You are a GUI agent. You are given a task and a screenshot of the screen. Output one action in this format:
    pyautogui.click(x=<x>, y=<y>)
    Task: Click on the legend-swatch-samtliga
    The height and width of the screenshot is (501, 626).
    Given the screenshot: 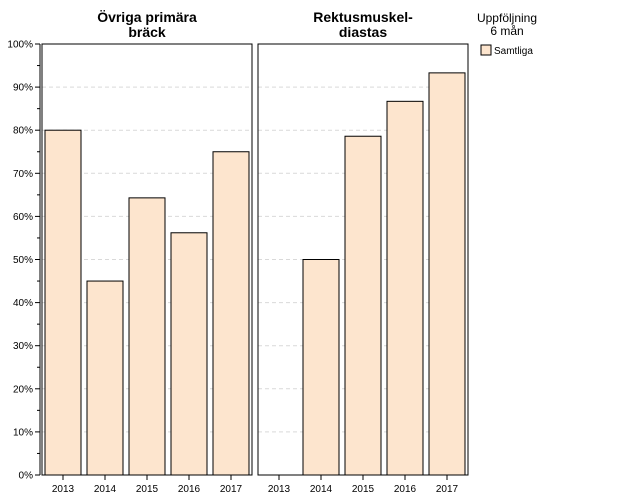 What is the action you would take?
    pyautogui.click(x=486, y=50)
    